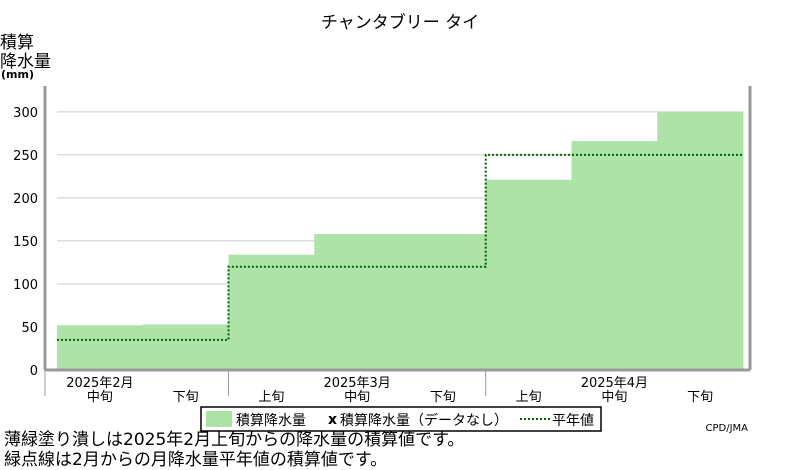 The image size is (800, 470). Describe the element at coordinates (99, 383) in the screenshot. I see `x-month-label: 2025年2月` at that location.